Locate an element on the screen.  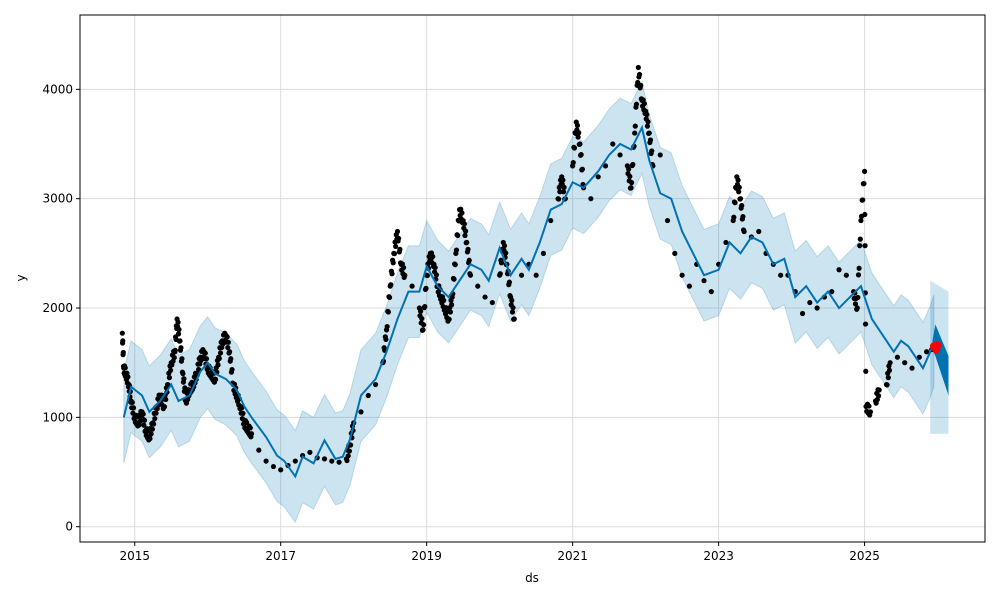
x-tick-label: 2015 is located at coordinates (134, 556).